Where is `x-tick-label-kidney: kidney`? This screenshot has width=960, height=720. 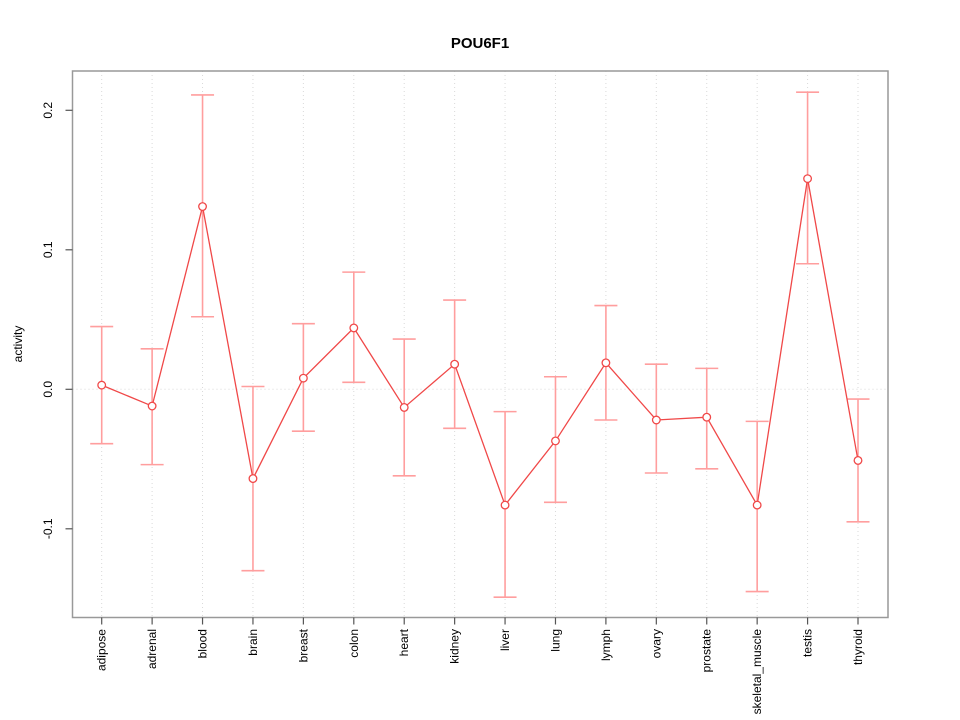
x-tick-label-kidney: kidney is located at coordinates (455, 646).